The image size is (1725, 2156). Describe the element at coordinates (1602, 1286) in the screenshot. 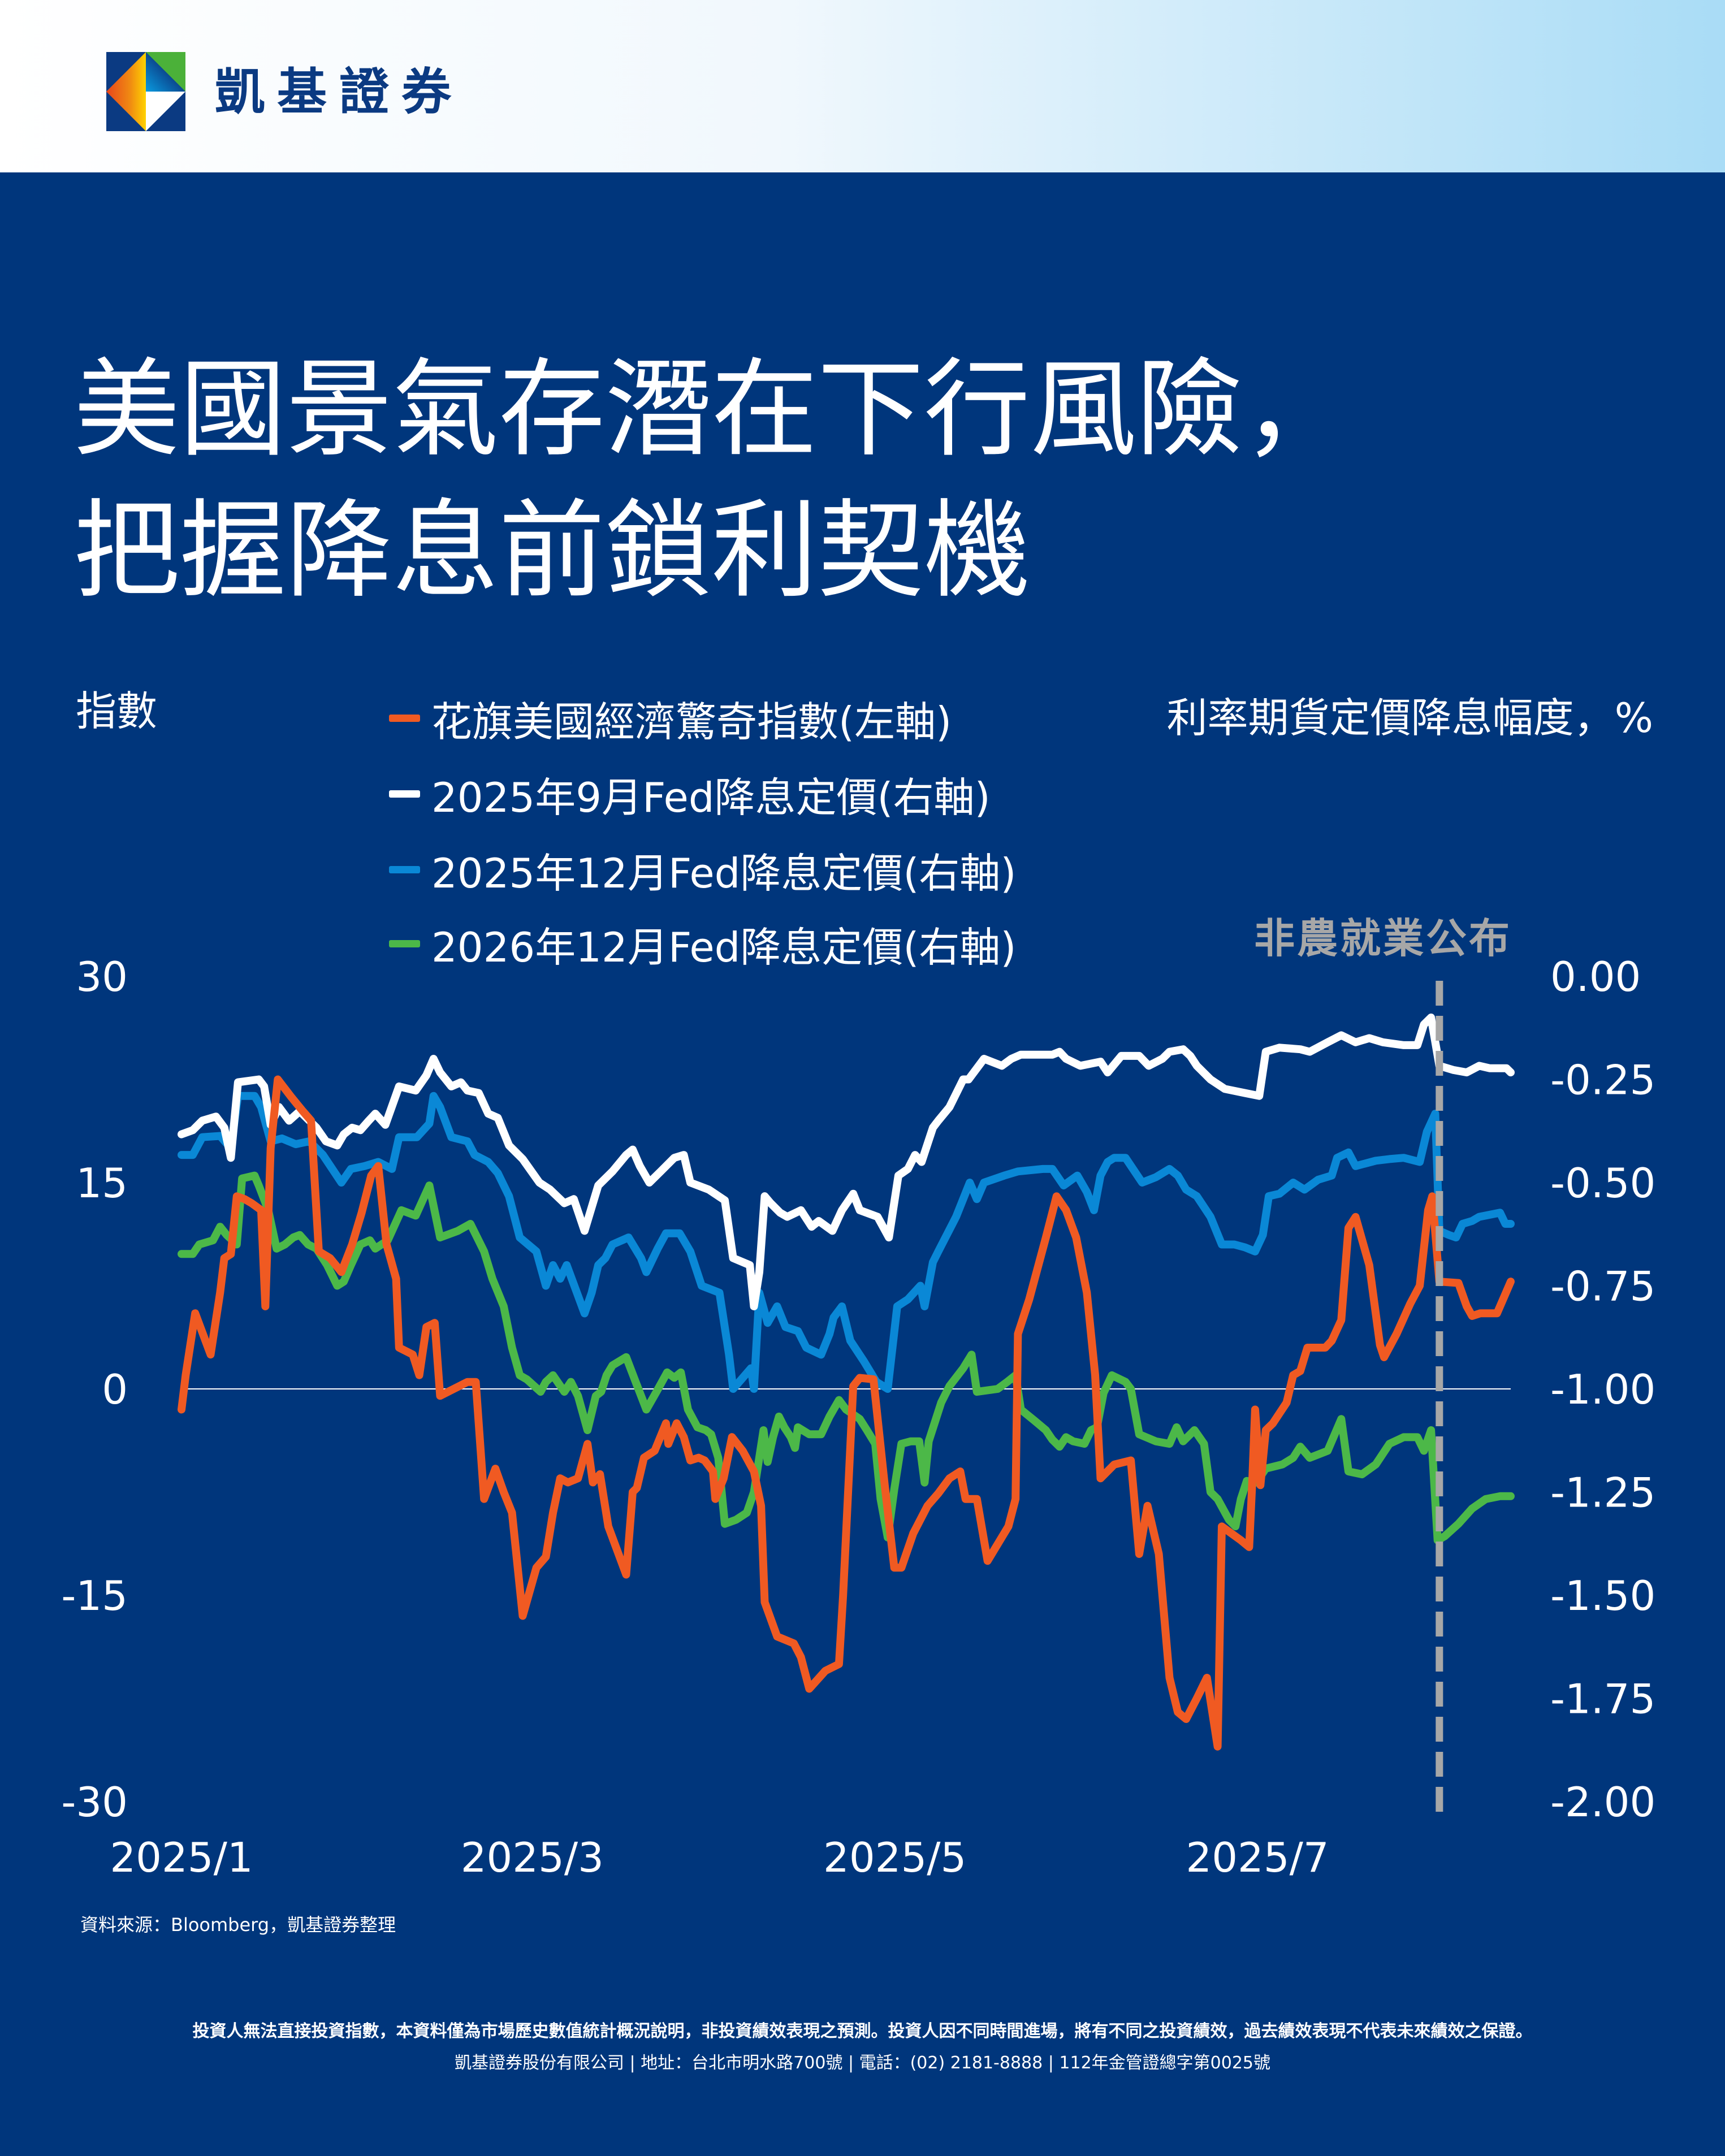

I see `right-axis-tick-label: -0.75` at that location.